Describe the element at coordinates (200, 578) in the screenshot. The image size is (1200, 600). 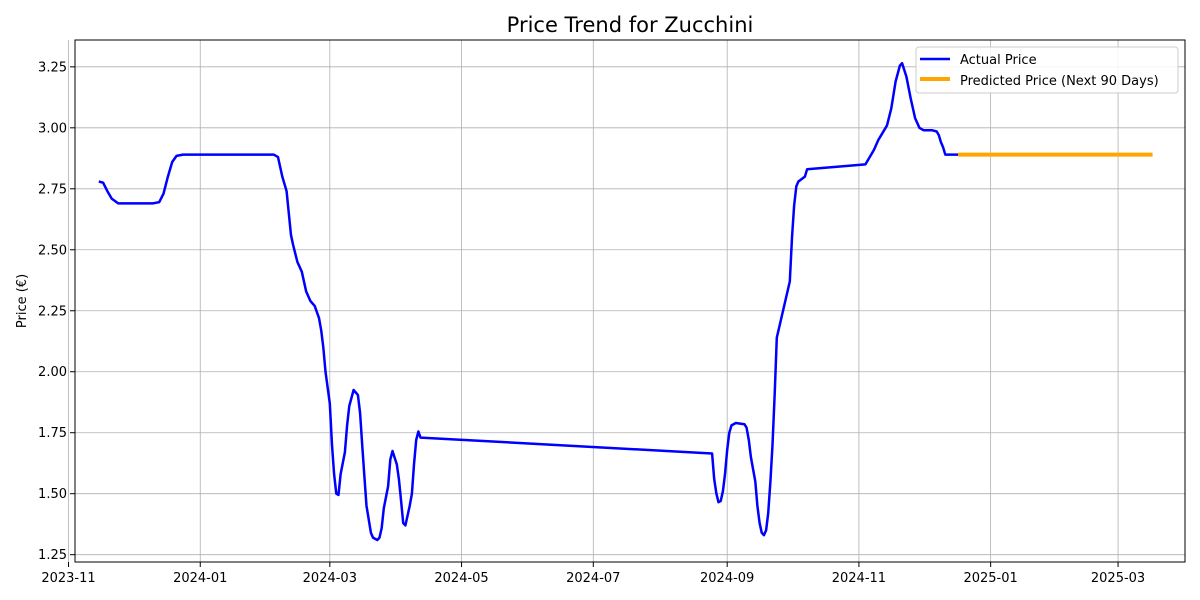
I see `x-tick-label: 2024-01` at that location.